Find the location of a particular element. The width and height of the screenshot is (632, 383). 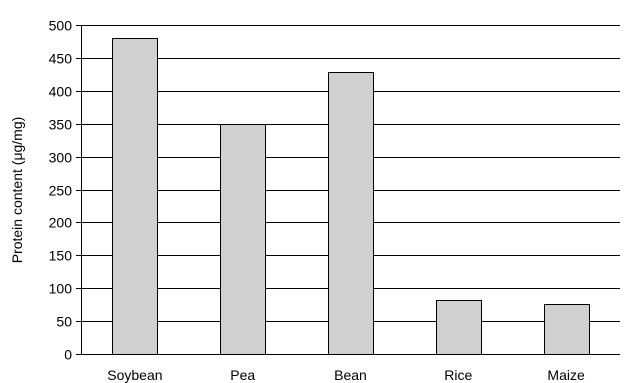

y-tick-label: 400 is located at coordinates (61, 92).